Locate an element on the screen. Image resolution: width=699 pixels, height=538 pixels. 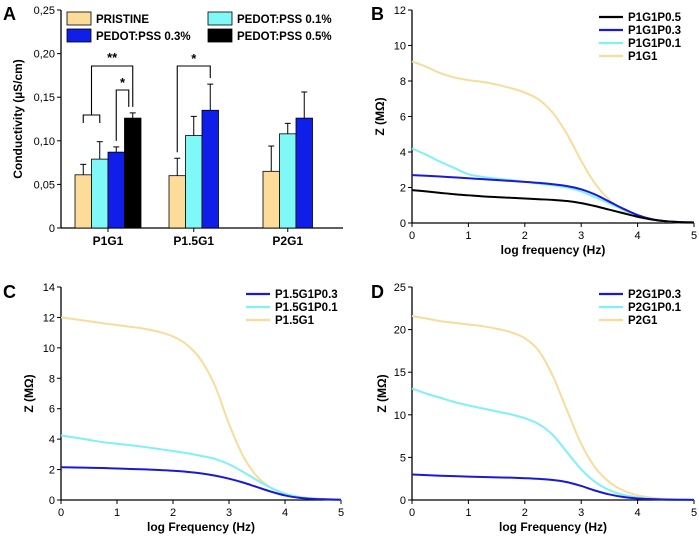
series-line-P1G1P0.3 is located at coordinates (553, 199).